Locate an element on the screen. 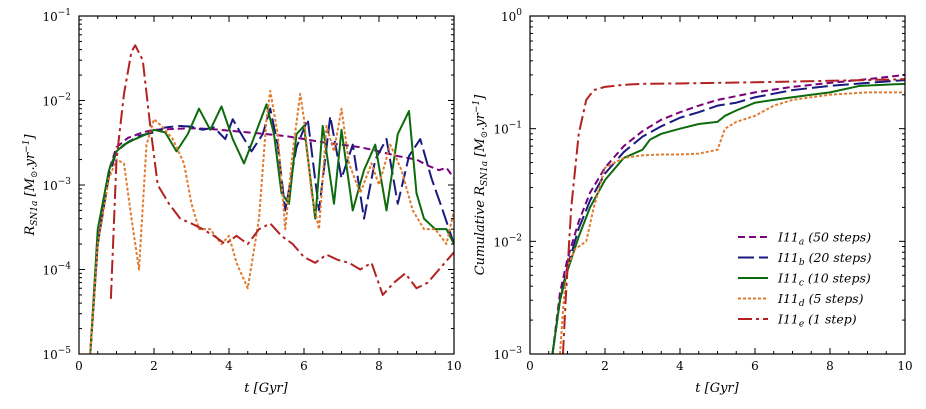  left-y-tick-label: 10⁻⁴ is located at coordinates (56, 270).